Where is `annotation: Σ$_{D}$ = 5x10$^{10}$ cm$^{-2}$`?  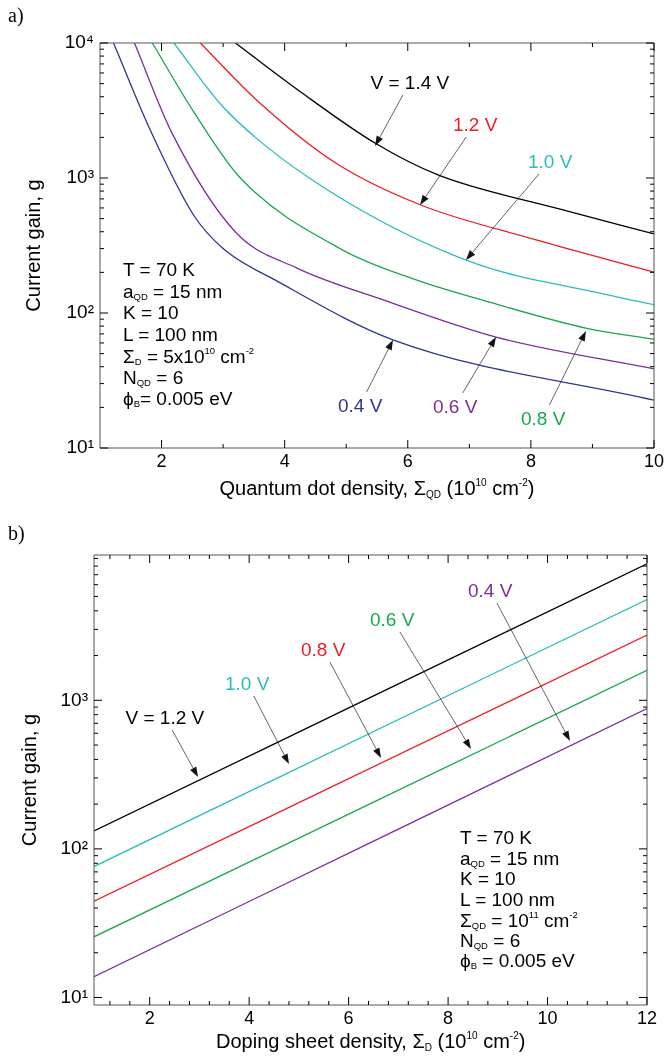
annotation: Σ$_{D}$ = 5x10$^{10}$ cm$^{-2}$ is located at coordinates (189, 356).